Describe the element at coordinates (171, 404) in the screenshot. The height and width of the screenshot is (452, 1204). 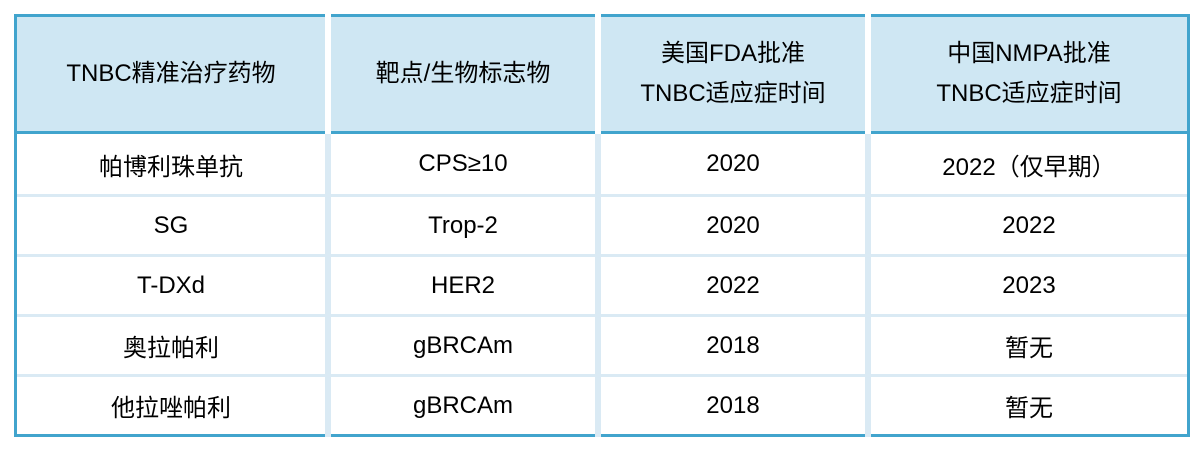
I see `table-cell: 他拉唑帕利` at that location.